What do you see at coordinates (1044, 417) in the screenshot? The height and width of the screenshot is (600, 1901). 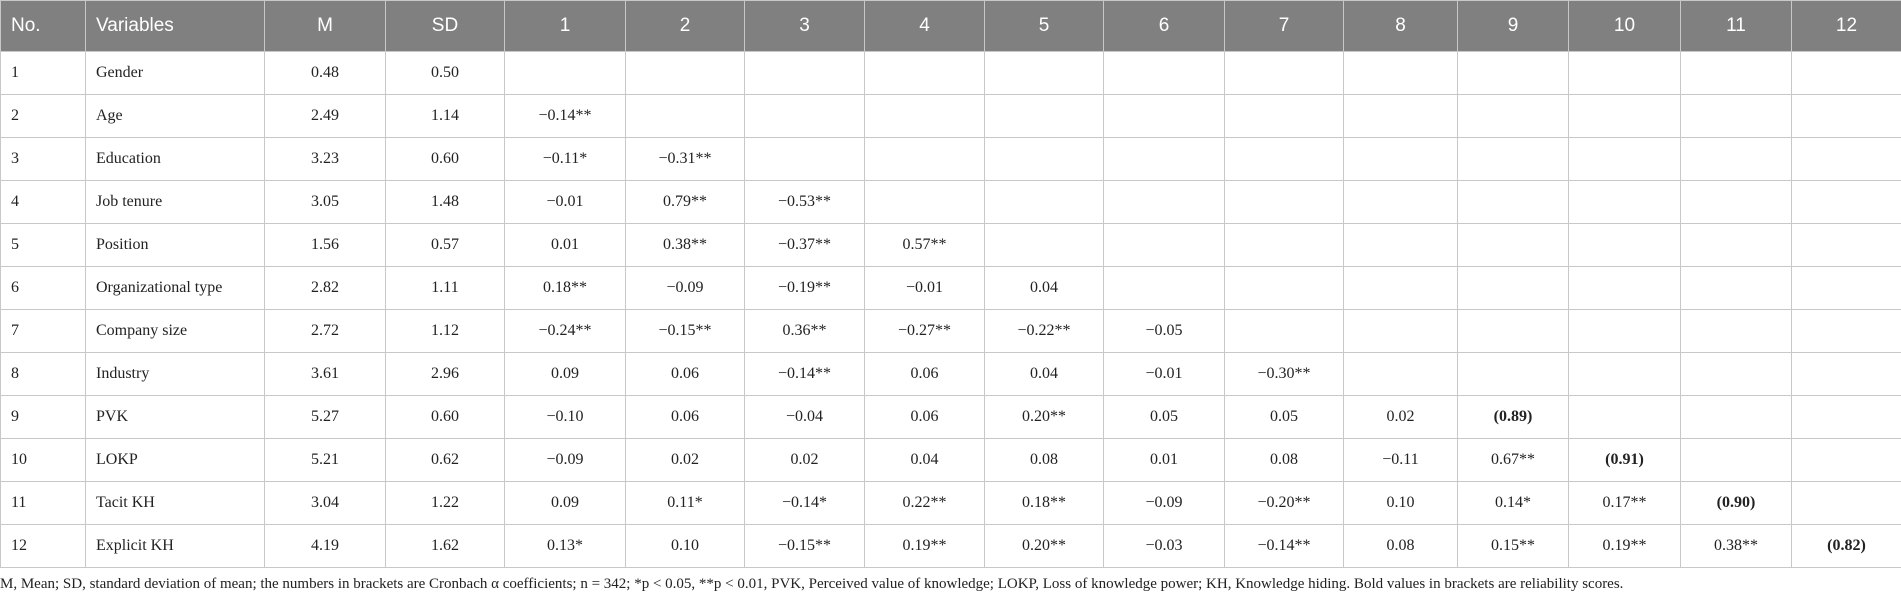 I see `table-cell: 0.20**` at bounding box center [1044, 417].